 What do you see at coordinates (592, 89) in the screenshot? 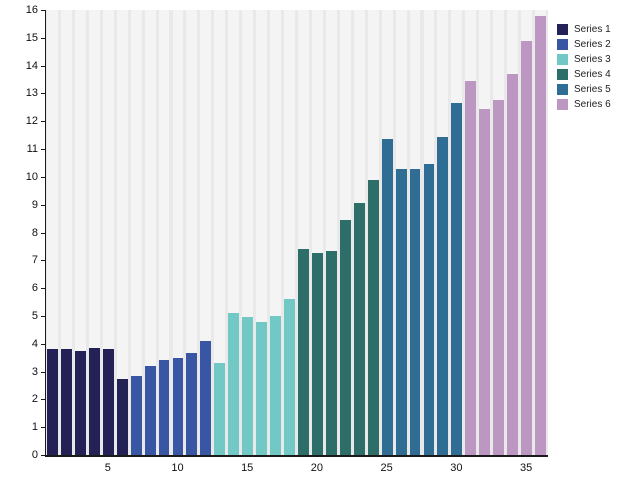
I see `legend-label: Series 5` at bounding box center [592, 89].